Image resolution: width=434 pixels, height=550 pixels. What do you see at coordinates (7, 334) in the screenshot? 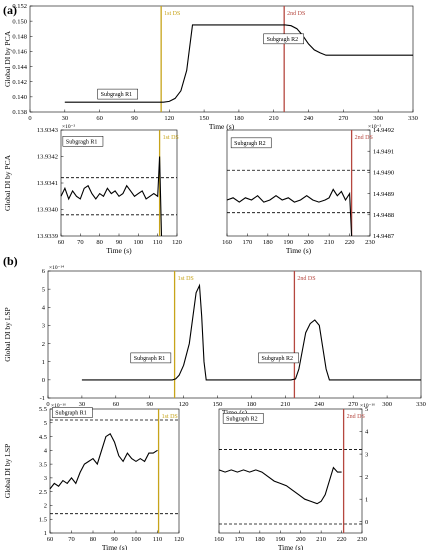
I see `y-axis-label: Global DI by LSP` at bounding box center [7, 334].